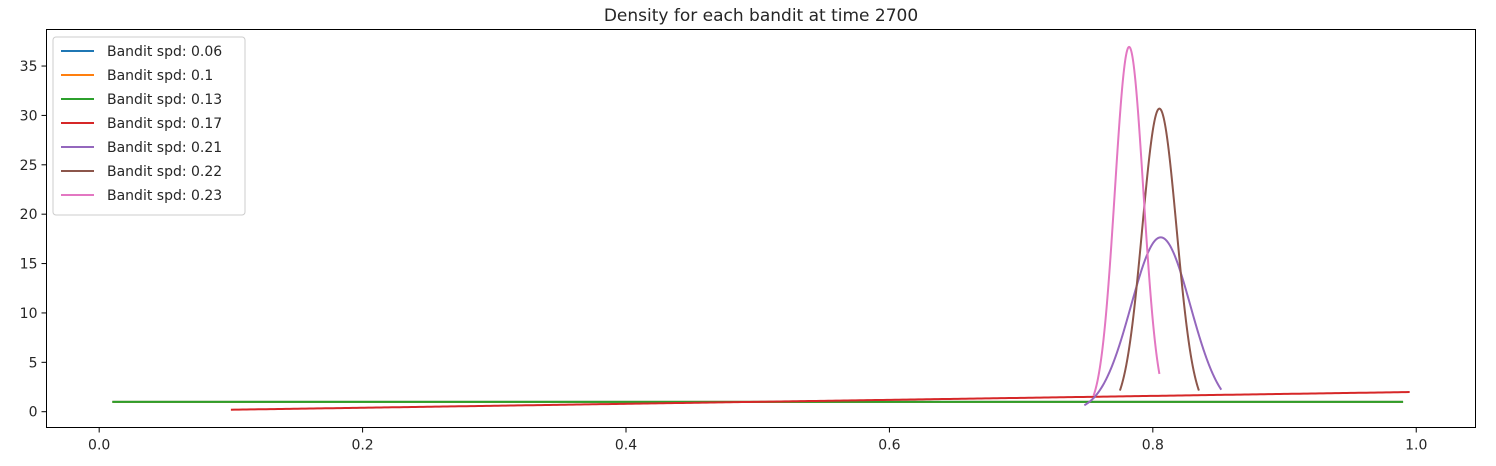 Image resolution: width=1496 pixels, height=466 pixels. What do you see at coordinates (164, 52) in the screenshot?
I see `legend-label: Bandit spd: 0.06` at bounding box center [164, 52].